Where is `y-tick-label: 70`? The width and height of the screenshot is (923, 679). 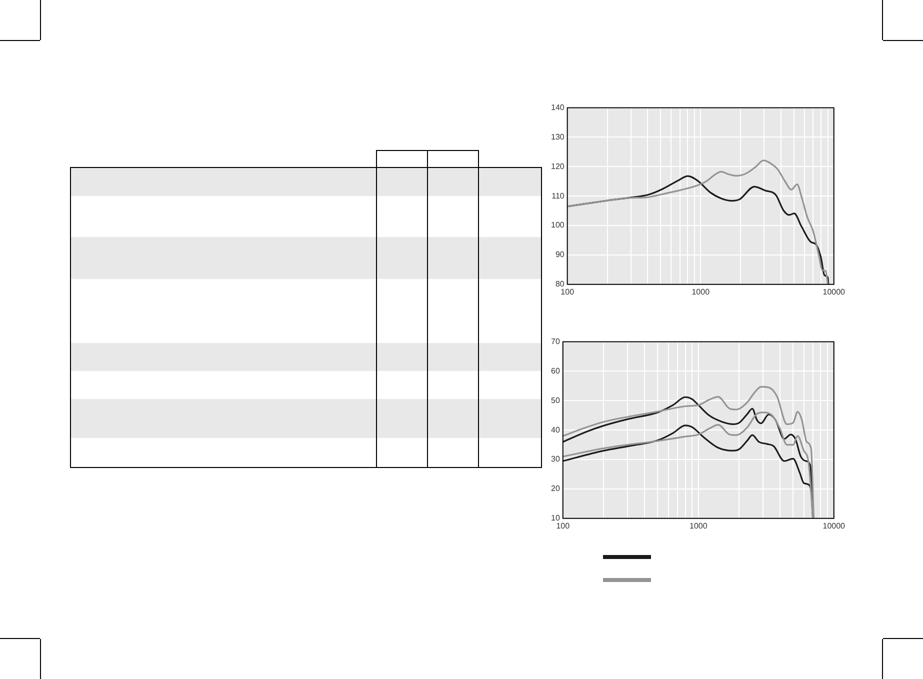 y-tick-label: 70 is located at coordinates (555, 341).